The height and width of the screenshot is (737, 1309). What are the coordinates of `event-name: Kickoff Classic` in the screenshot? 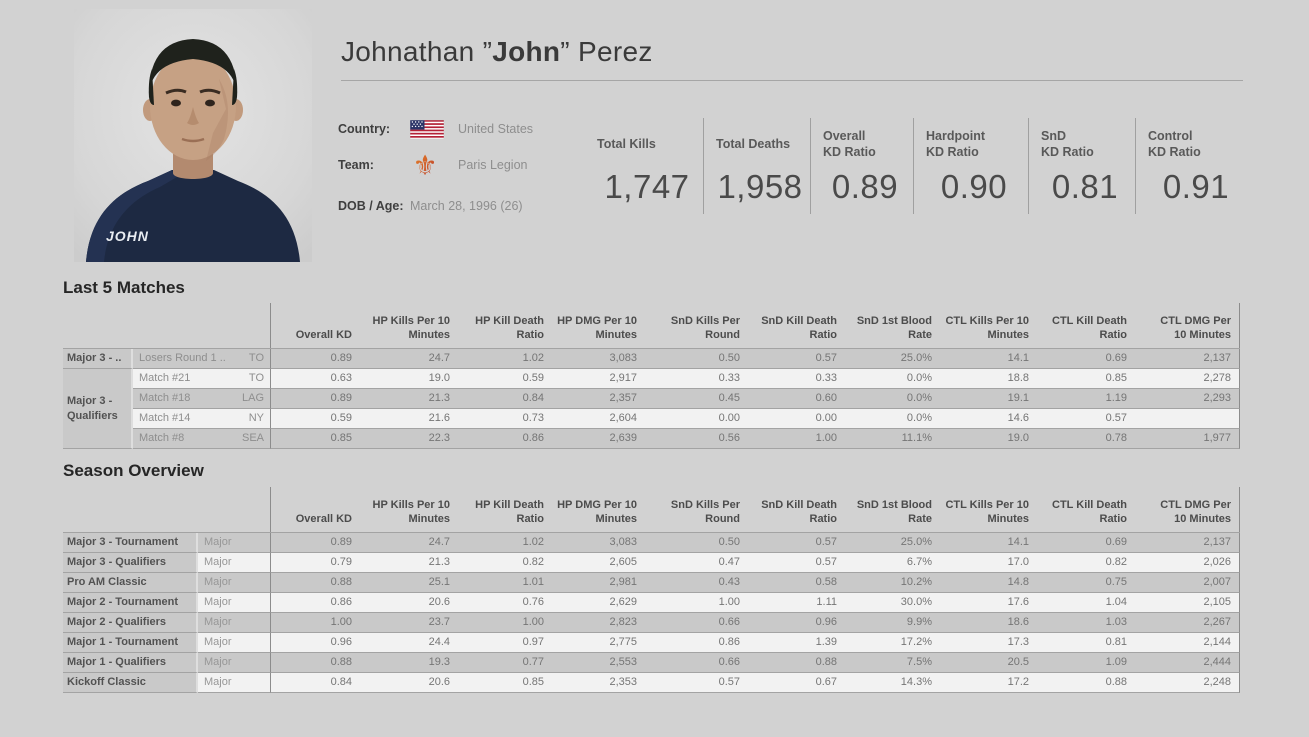 It's located at (130, 683).